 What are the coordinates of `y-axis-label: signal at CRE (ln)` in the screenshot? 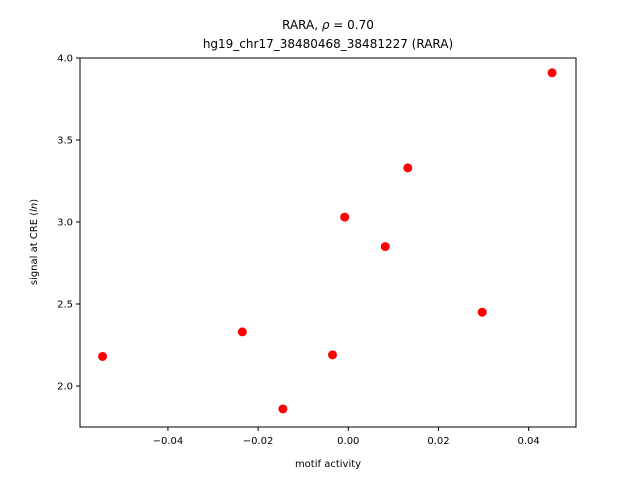 It's located at (34, 242).